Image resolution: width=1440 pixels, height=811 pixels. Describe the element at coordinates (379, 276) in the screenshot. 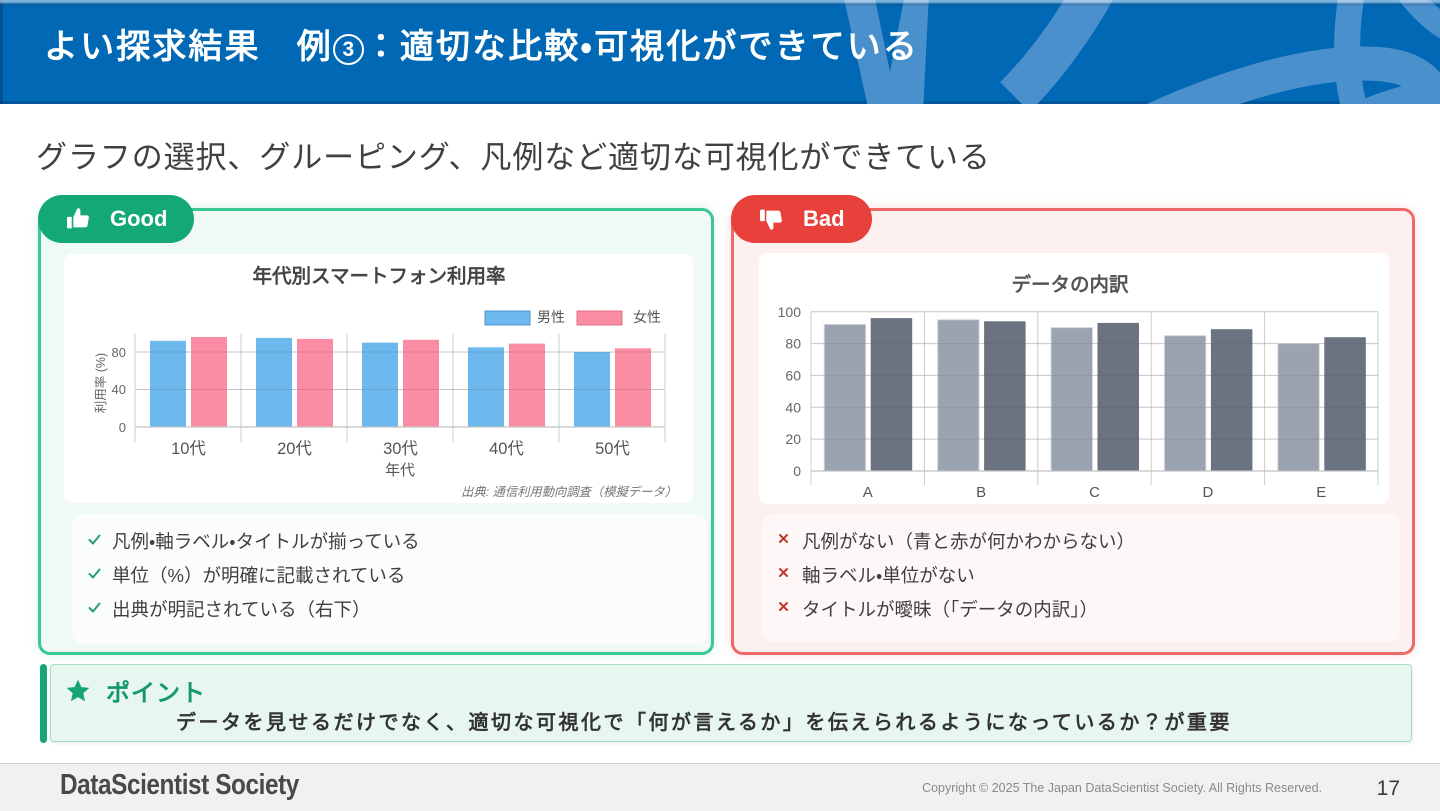

I see `svg-text: 年代別スマートフォン利用率` at that location.